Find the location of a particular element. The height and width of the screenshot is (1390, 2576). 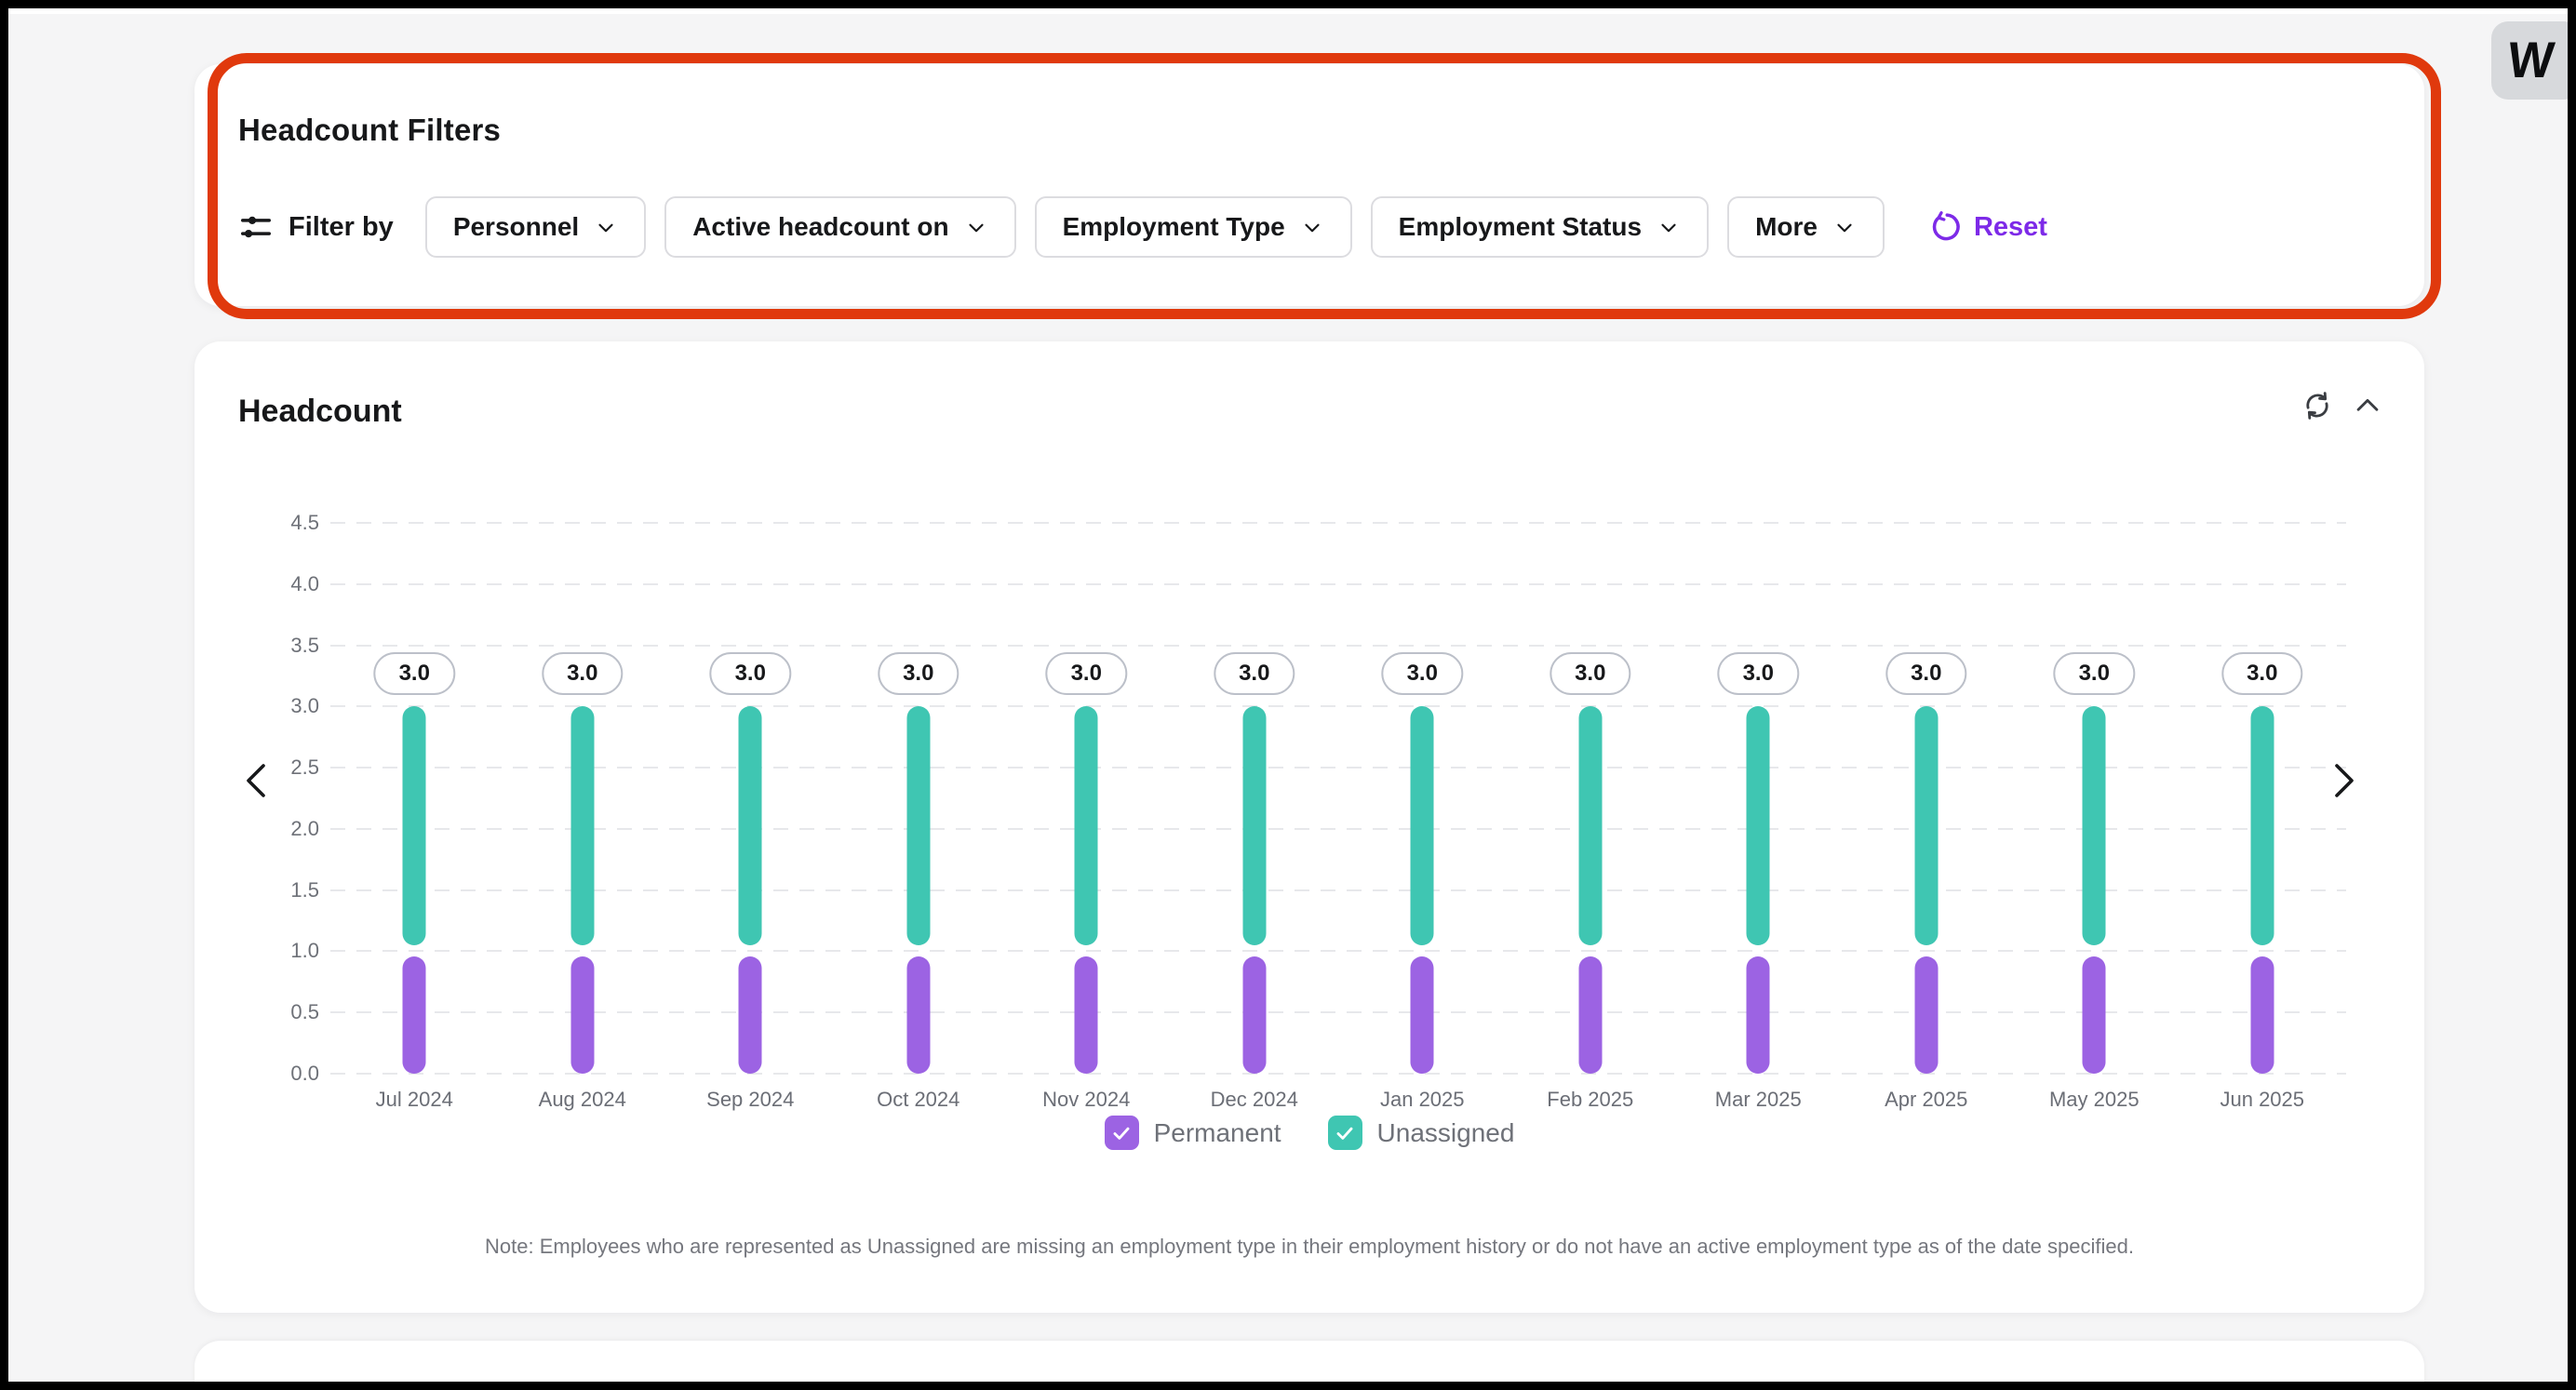

legend-item-unassigned: Unassigned is located at coordinates (1420, 1133).